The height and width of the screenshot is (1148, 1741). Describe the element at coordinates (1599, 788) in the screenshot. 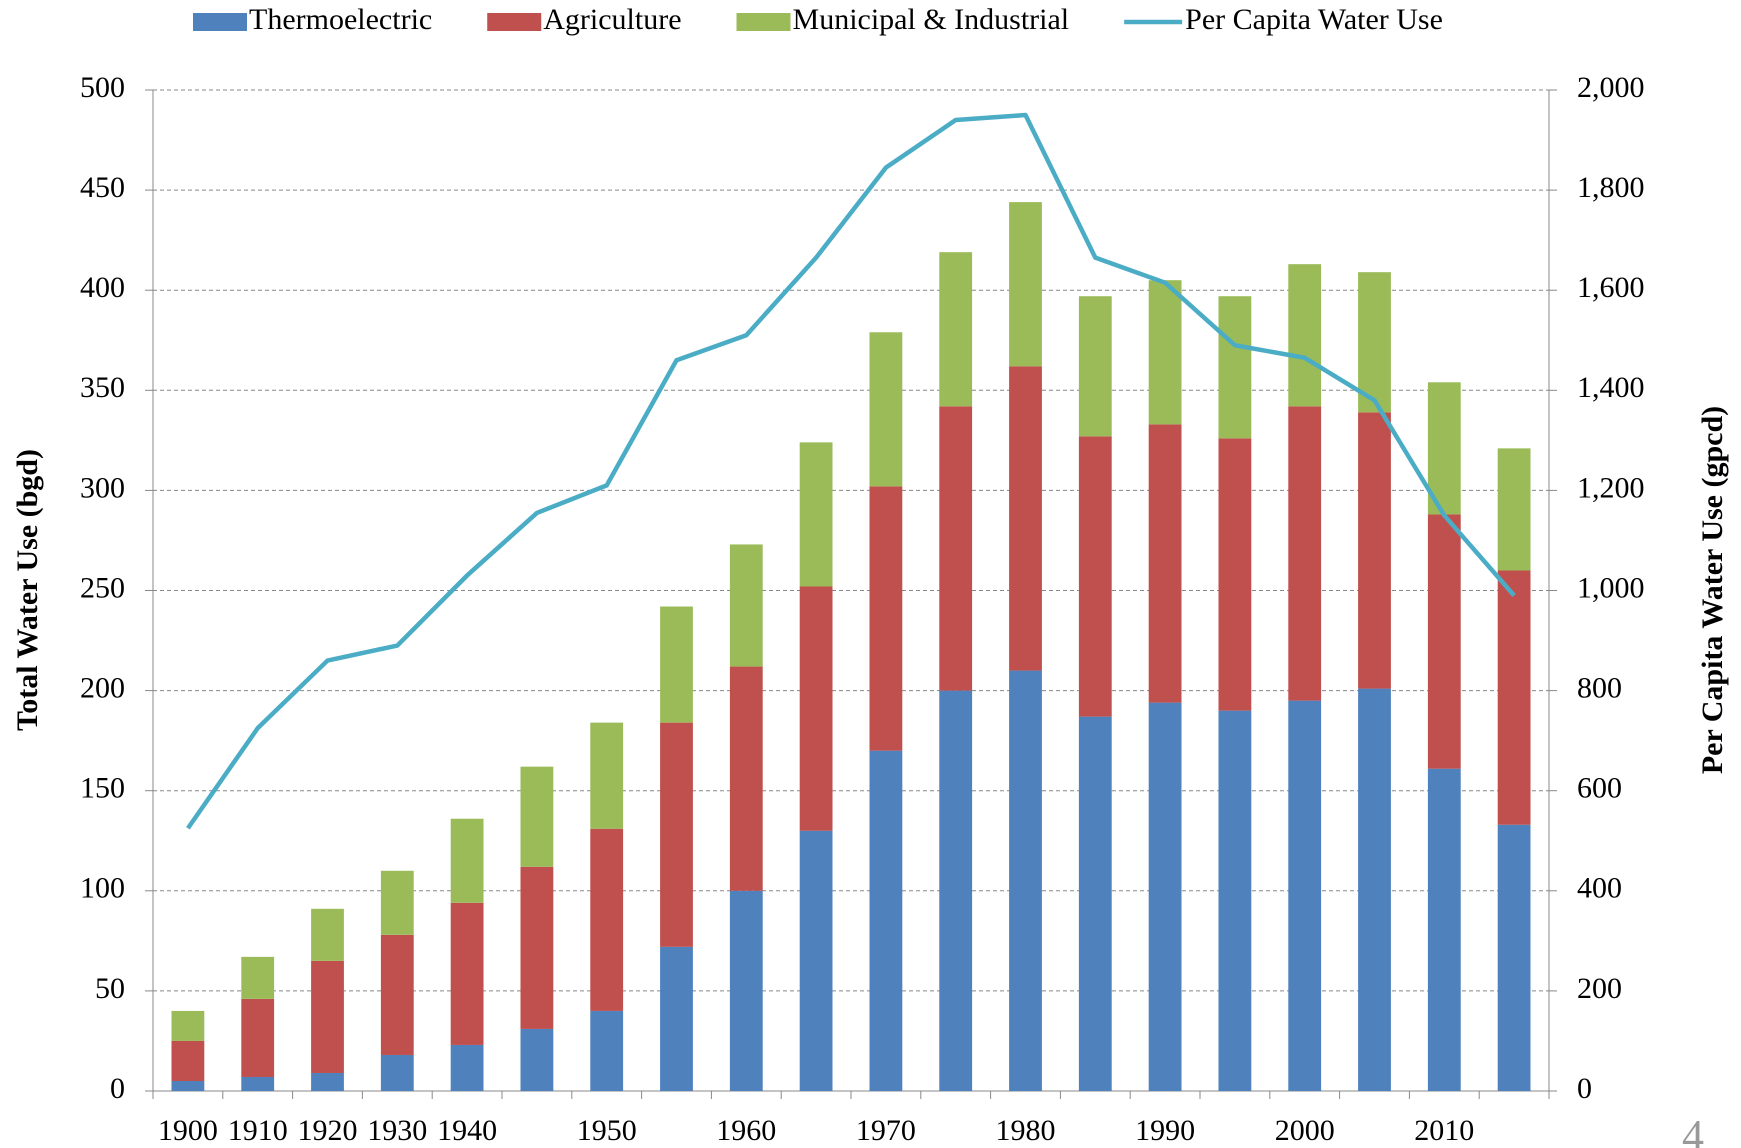

I see `y2-tick-label: 600` at that location.